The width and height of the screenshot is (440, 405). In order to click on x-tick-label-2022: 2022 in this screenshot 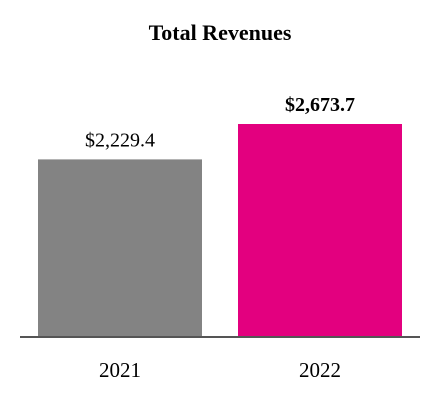, I will do `click(320, 370)`.